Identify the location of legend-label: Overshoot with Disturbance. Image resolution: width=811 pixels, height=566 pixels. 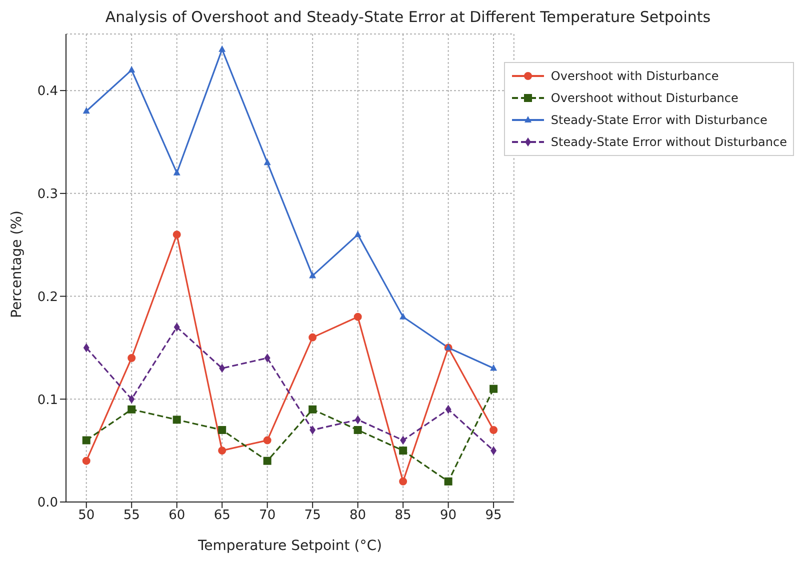
(634, 76).